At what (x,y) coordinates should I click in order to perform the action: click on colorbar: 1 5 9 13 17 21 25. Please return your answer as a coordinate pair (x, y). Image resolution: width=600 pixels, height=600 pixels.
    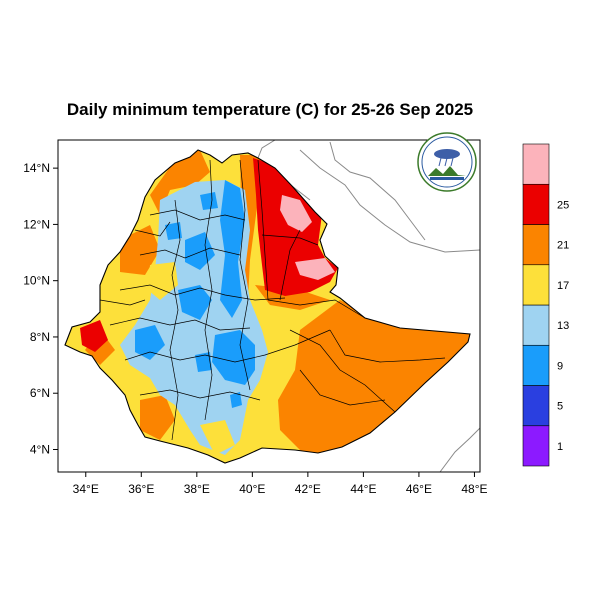
    Looking at the image, I should click on (545, 305).